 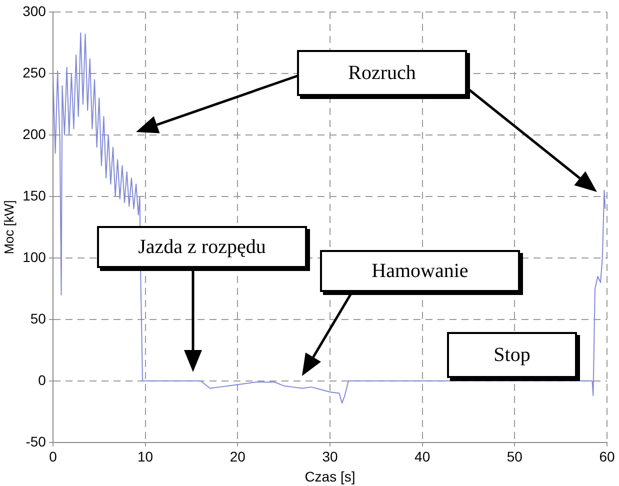 What do you see at coordinates (34, 256) in the screenshot?
I see `y-tick-label: 100` at bounding box center [34, 256].